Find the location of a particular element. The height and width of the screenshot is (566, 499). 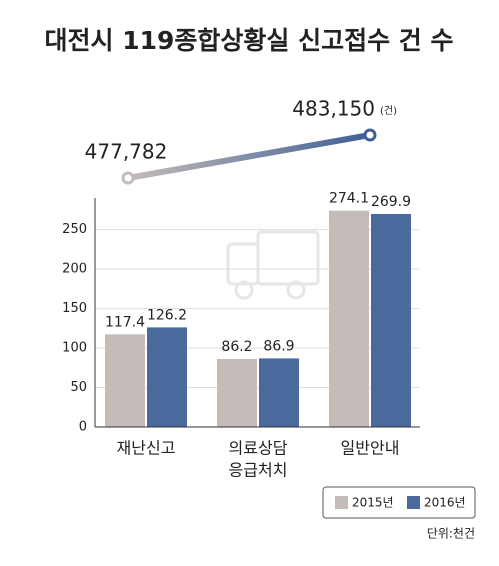

bar-value-label: 117.4 is located at coordinates (125, 322).